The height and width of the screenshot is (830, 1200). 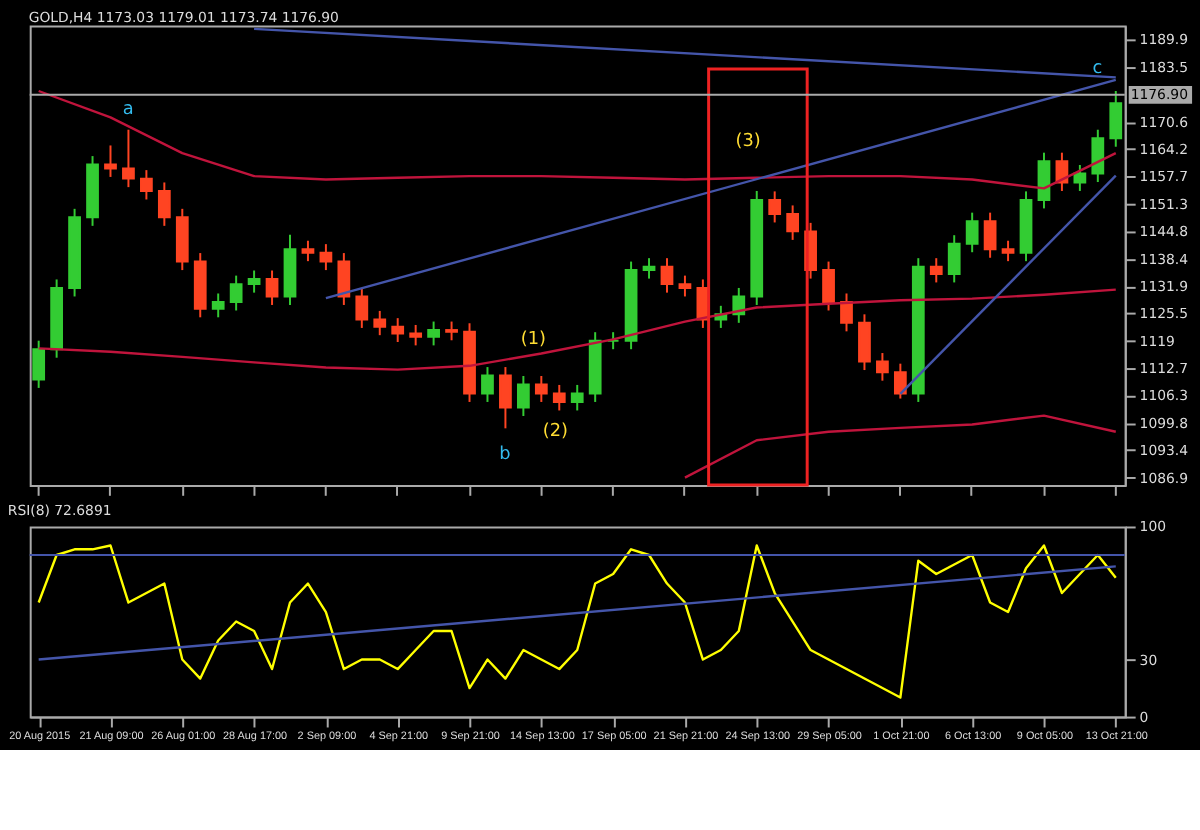 I want to click on annotation: a, so click(x=128, y=110).